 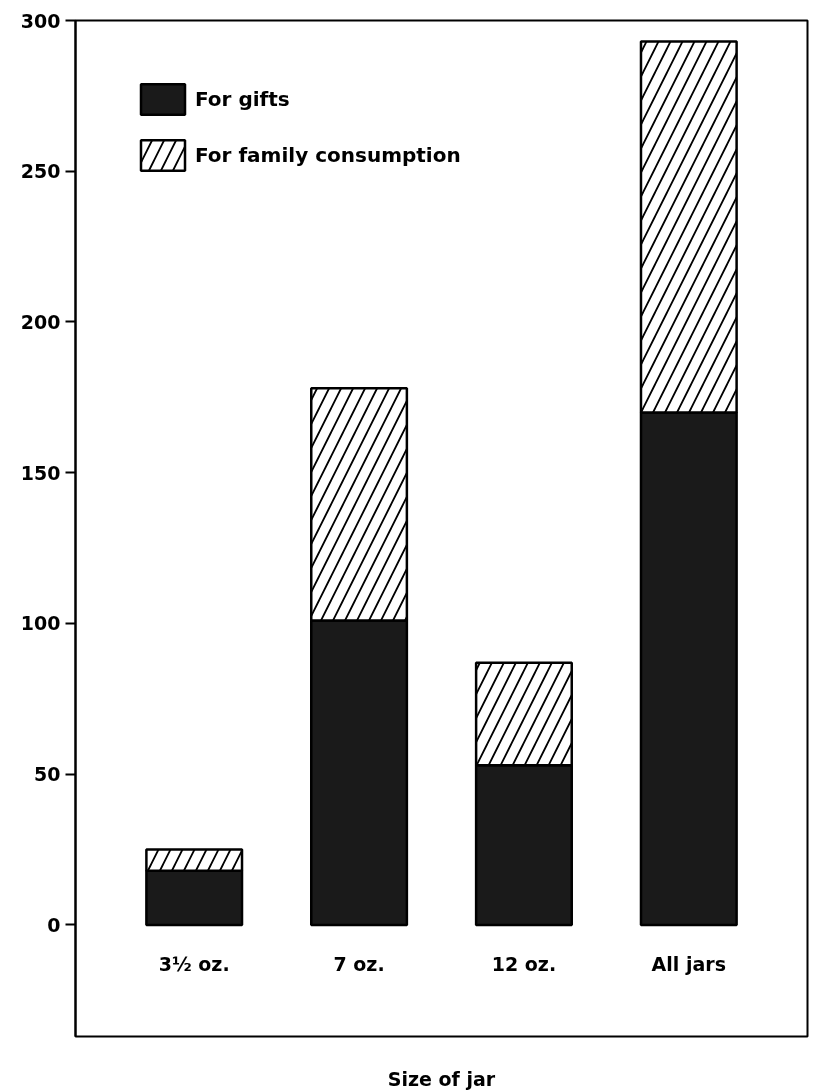 I want to click on y-tick-label: 50, so click(x=47, y=774).